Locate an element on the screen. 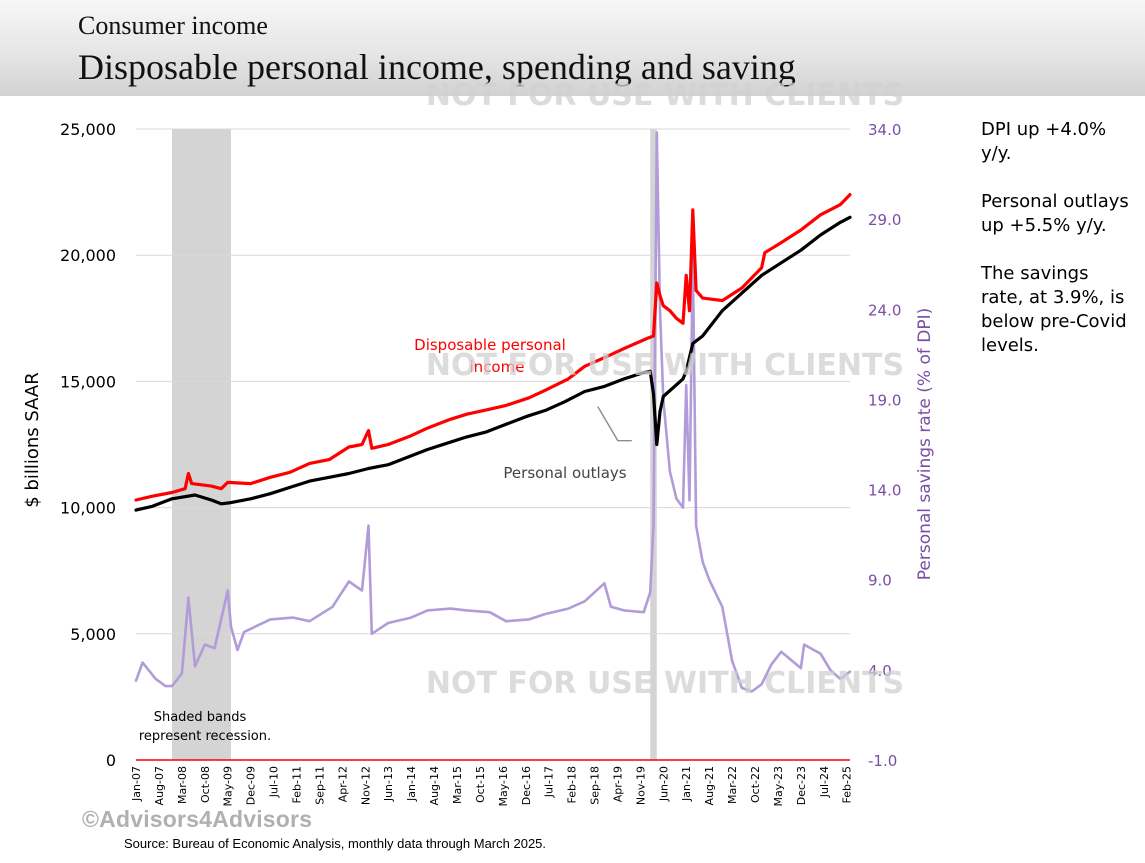 This screenshot has width=1145, height=863. copyright-mark: ©Advisors4Advisors is located at coordinates (197, 819).